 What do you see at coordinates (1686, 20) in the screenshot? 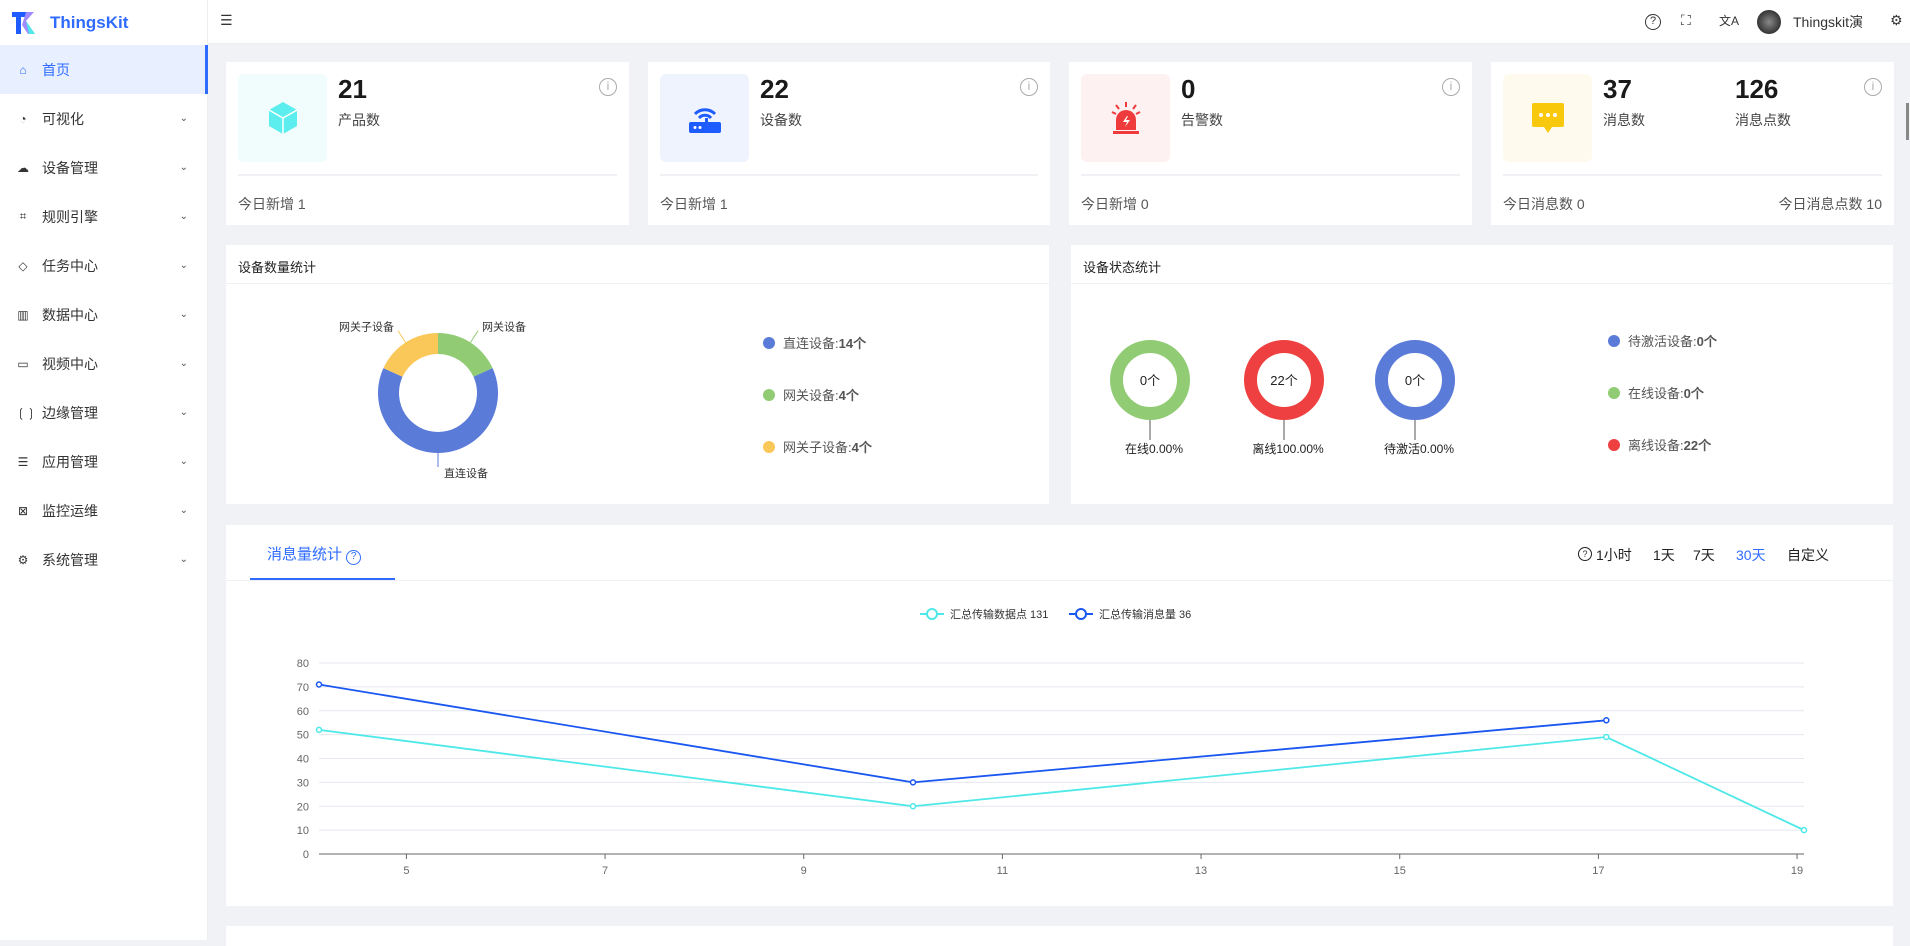
I see `fullscreen-icon: ⛶` at bounding box center [1686, 20].